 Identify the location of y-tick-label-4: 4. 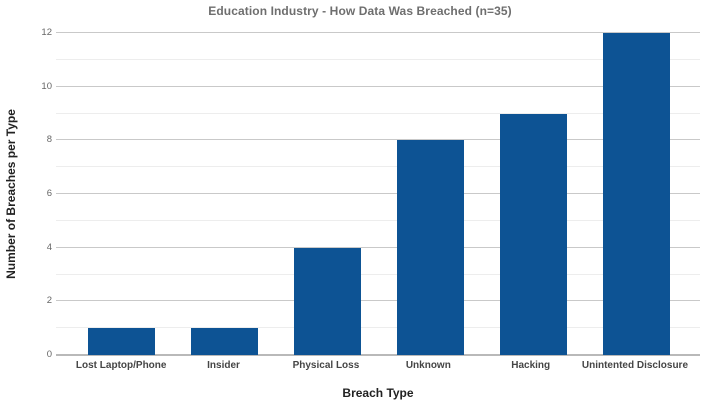
(49, 247).